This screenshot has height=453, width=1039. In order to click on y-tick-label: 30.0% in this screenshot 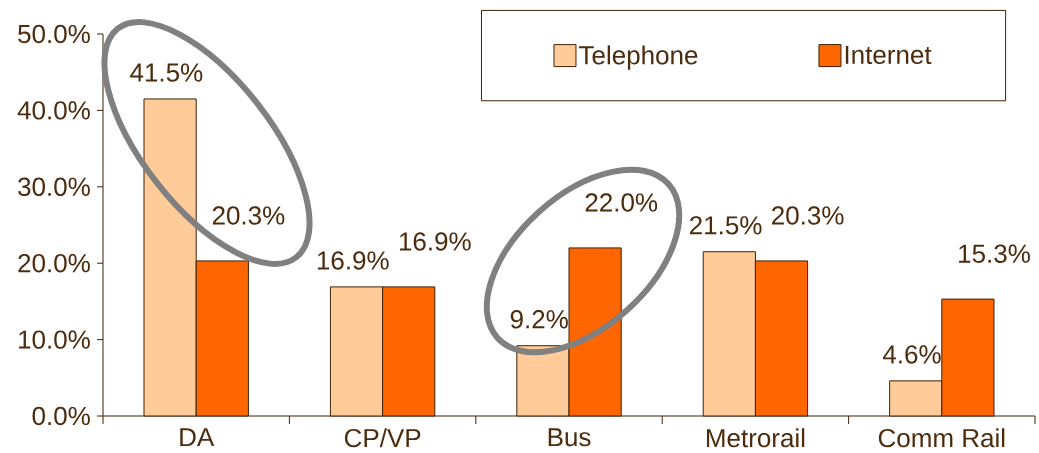, I will do `click(54, 186)`.